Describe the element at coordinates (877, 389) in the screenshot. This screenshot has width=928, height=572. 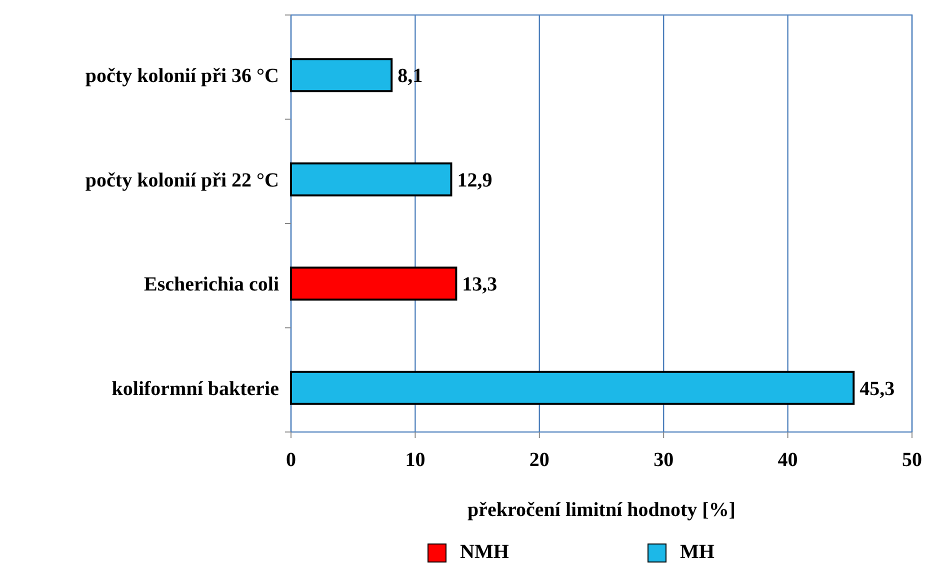
I see `data-label: 45,3` at that location.